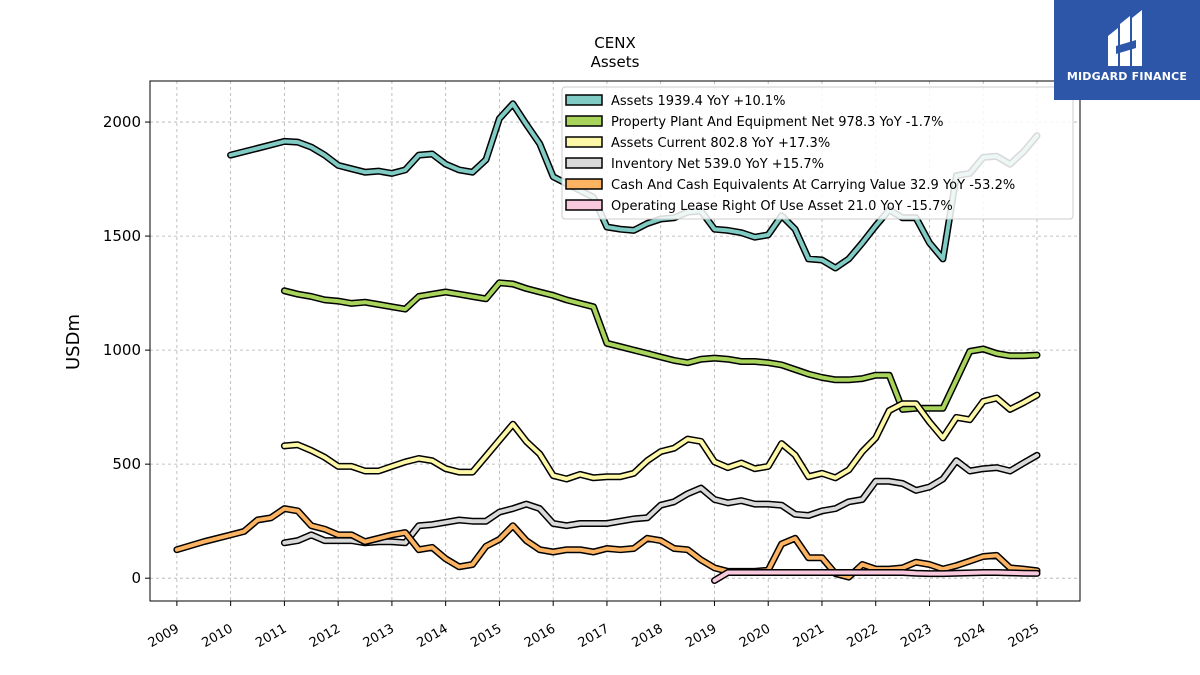 This screenshot has width=1200, height=675. Describe the element at coordinates (122, 236) in the screenshot. I see `y-tick-label: 1500` at that location.